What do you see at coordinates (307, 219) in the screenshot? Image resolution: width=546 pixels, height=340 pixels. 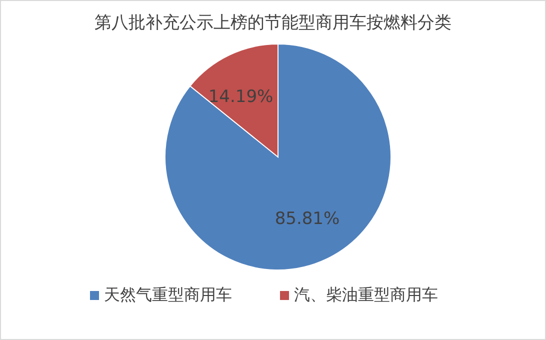 I see `data-label: 85.81%` at bounding box center [307, 219].